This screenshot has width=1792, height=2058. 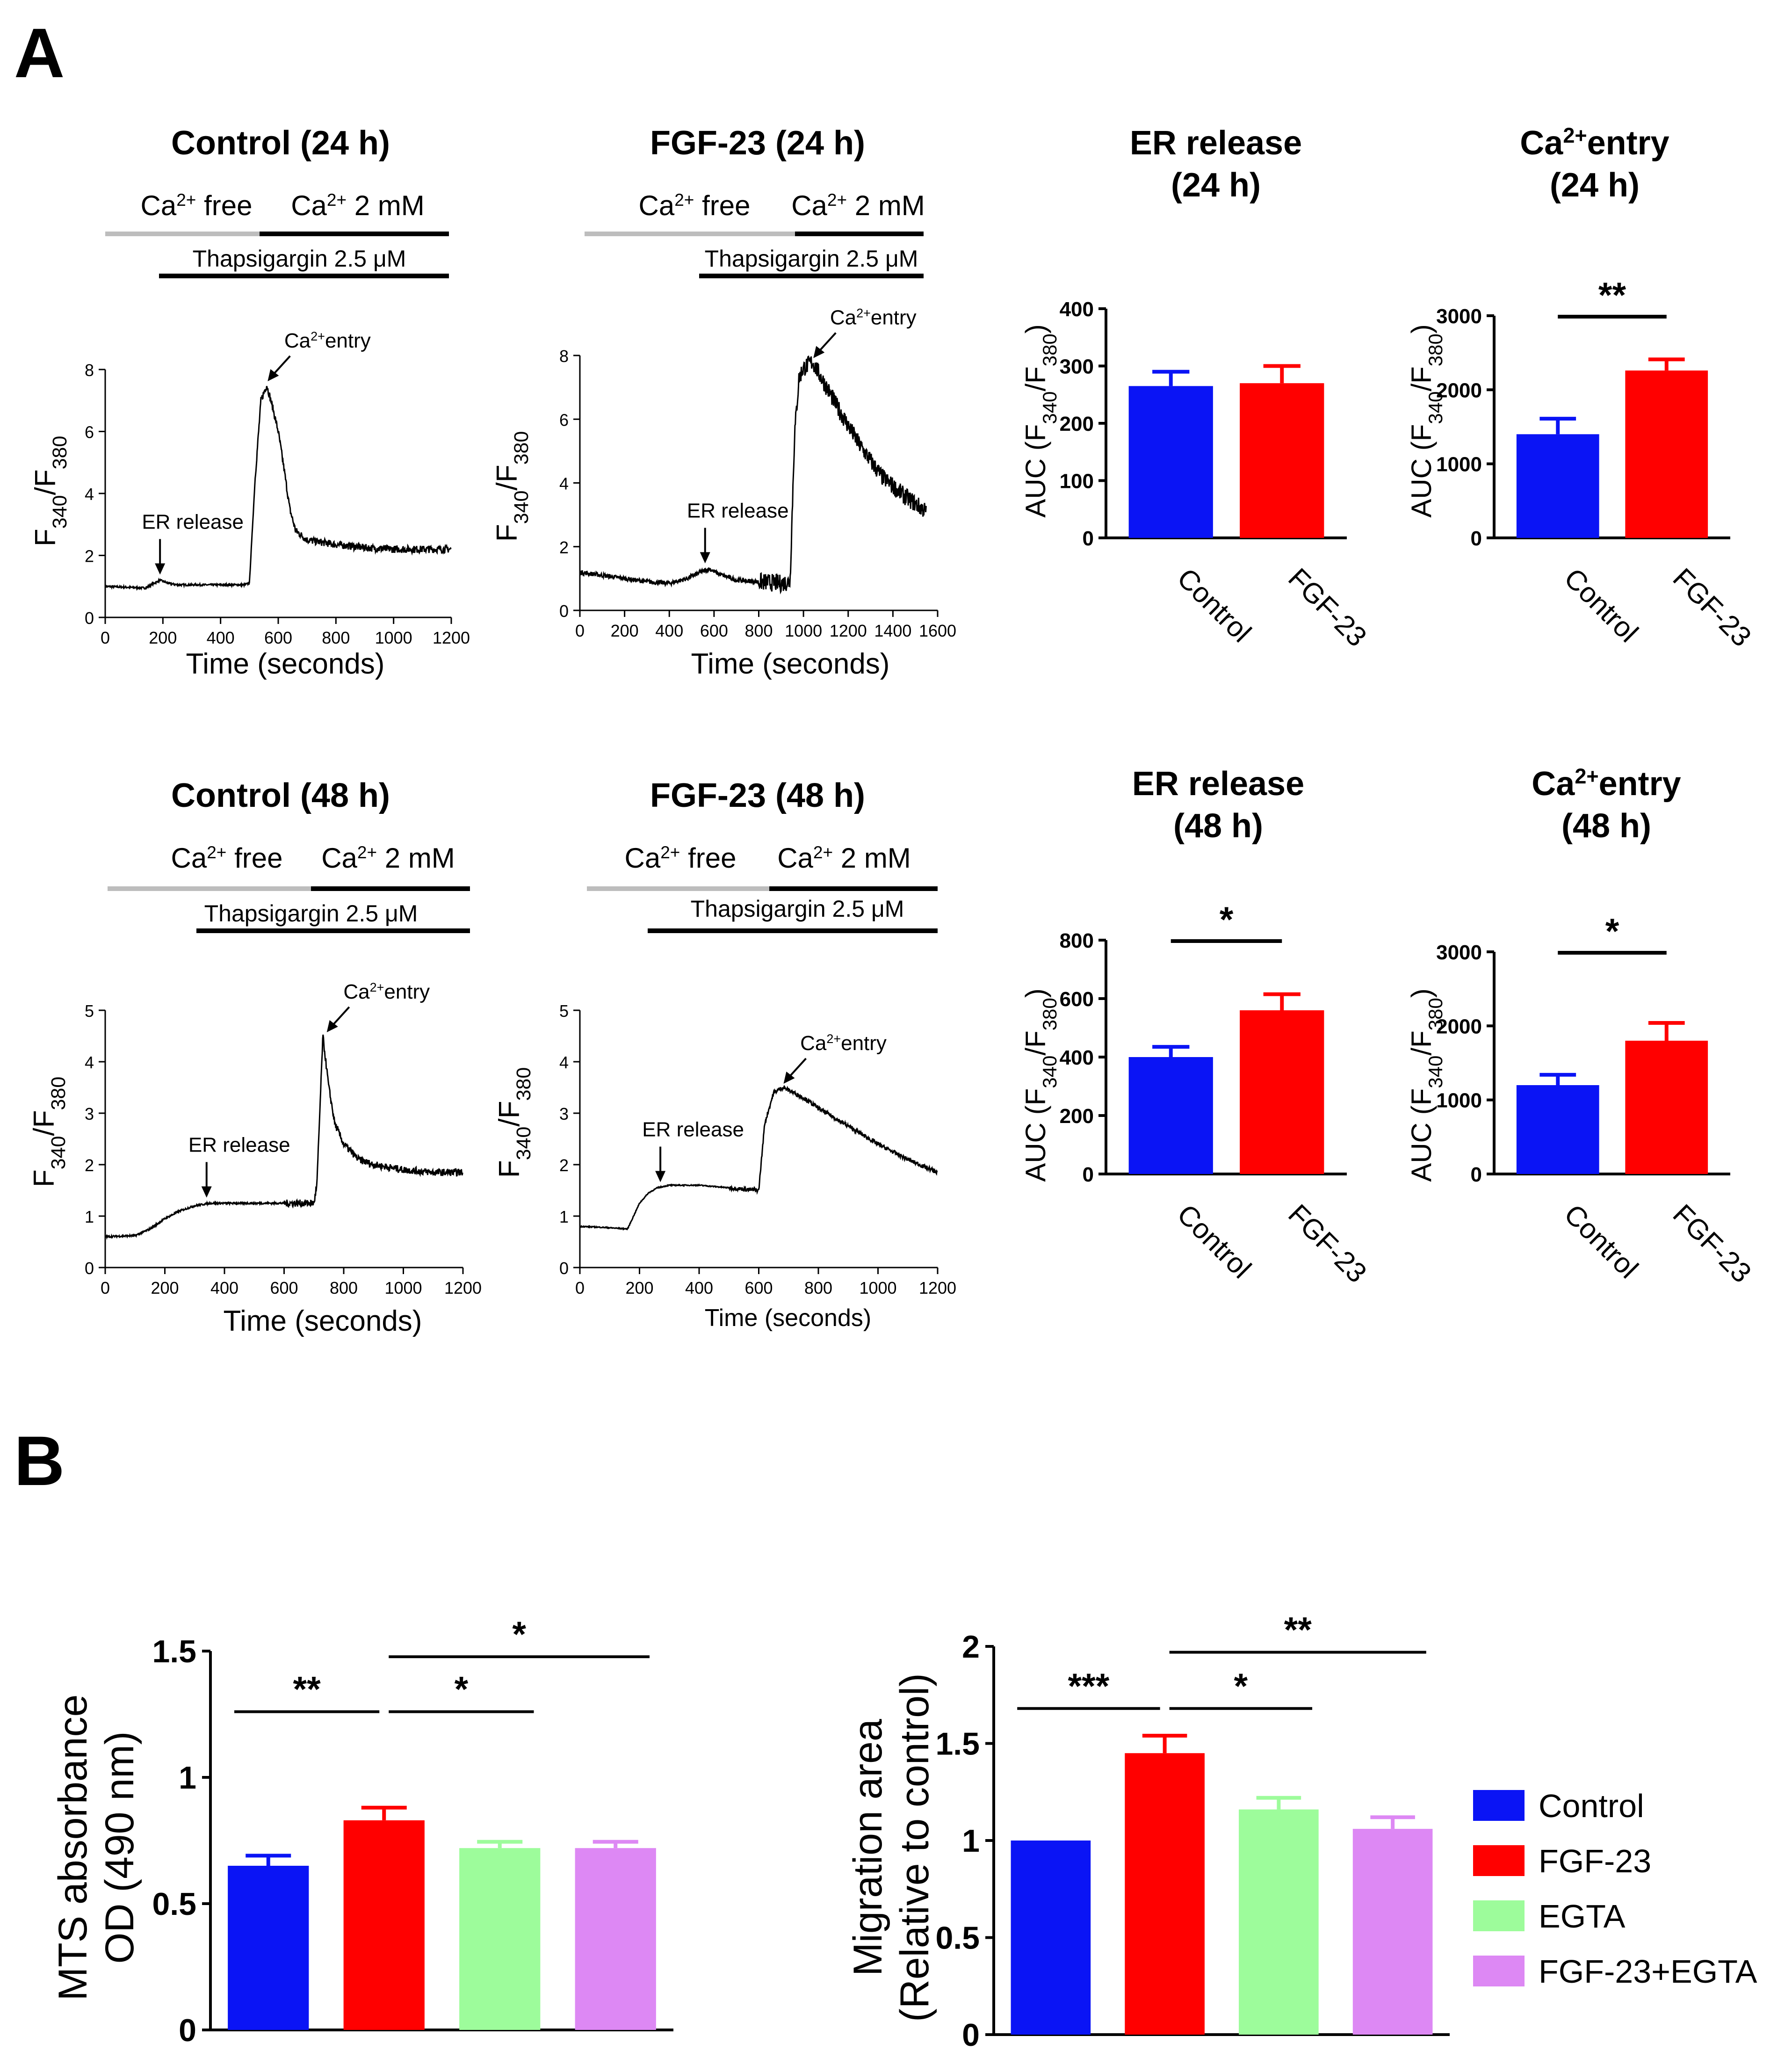 What do you see at coordinates (451, 637) in the screenshot?
I see `x-tick-label: 1200` at bounding box center [451, 637].